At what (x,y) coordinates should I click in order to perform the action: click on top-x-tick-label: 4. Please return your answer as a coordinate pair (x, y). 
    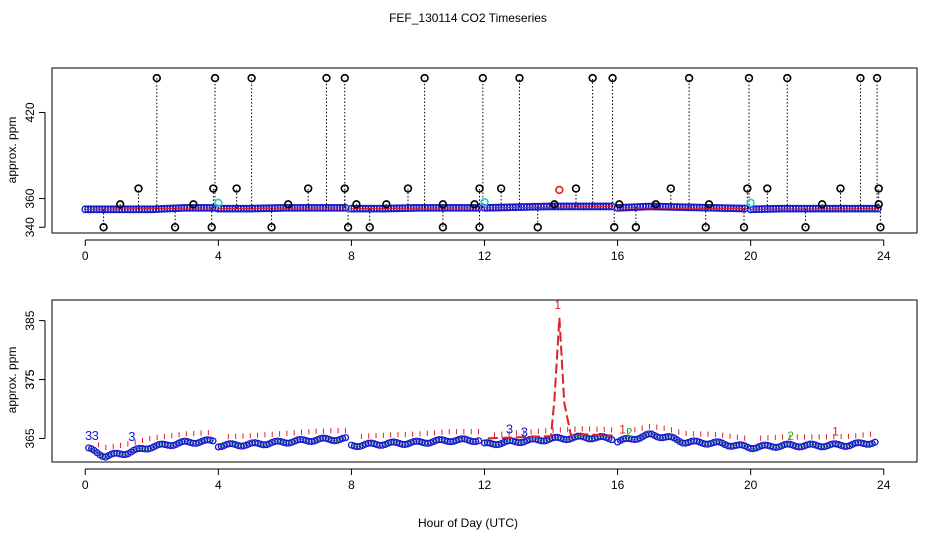
    Looking at the image, I should click on (218, 256).